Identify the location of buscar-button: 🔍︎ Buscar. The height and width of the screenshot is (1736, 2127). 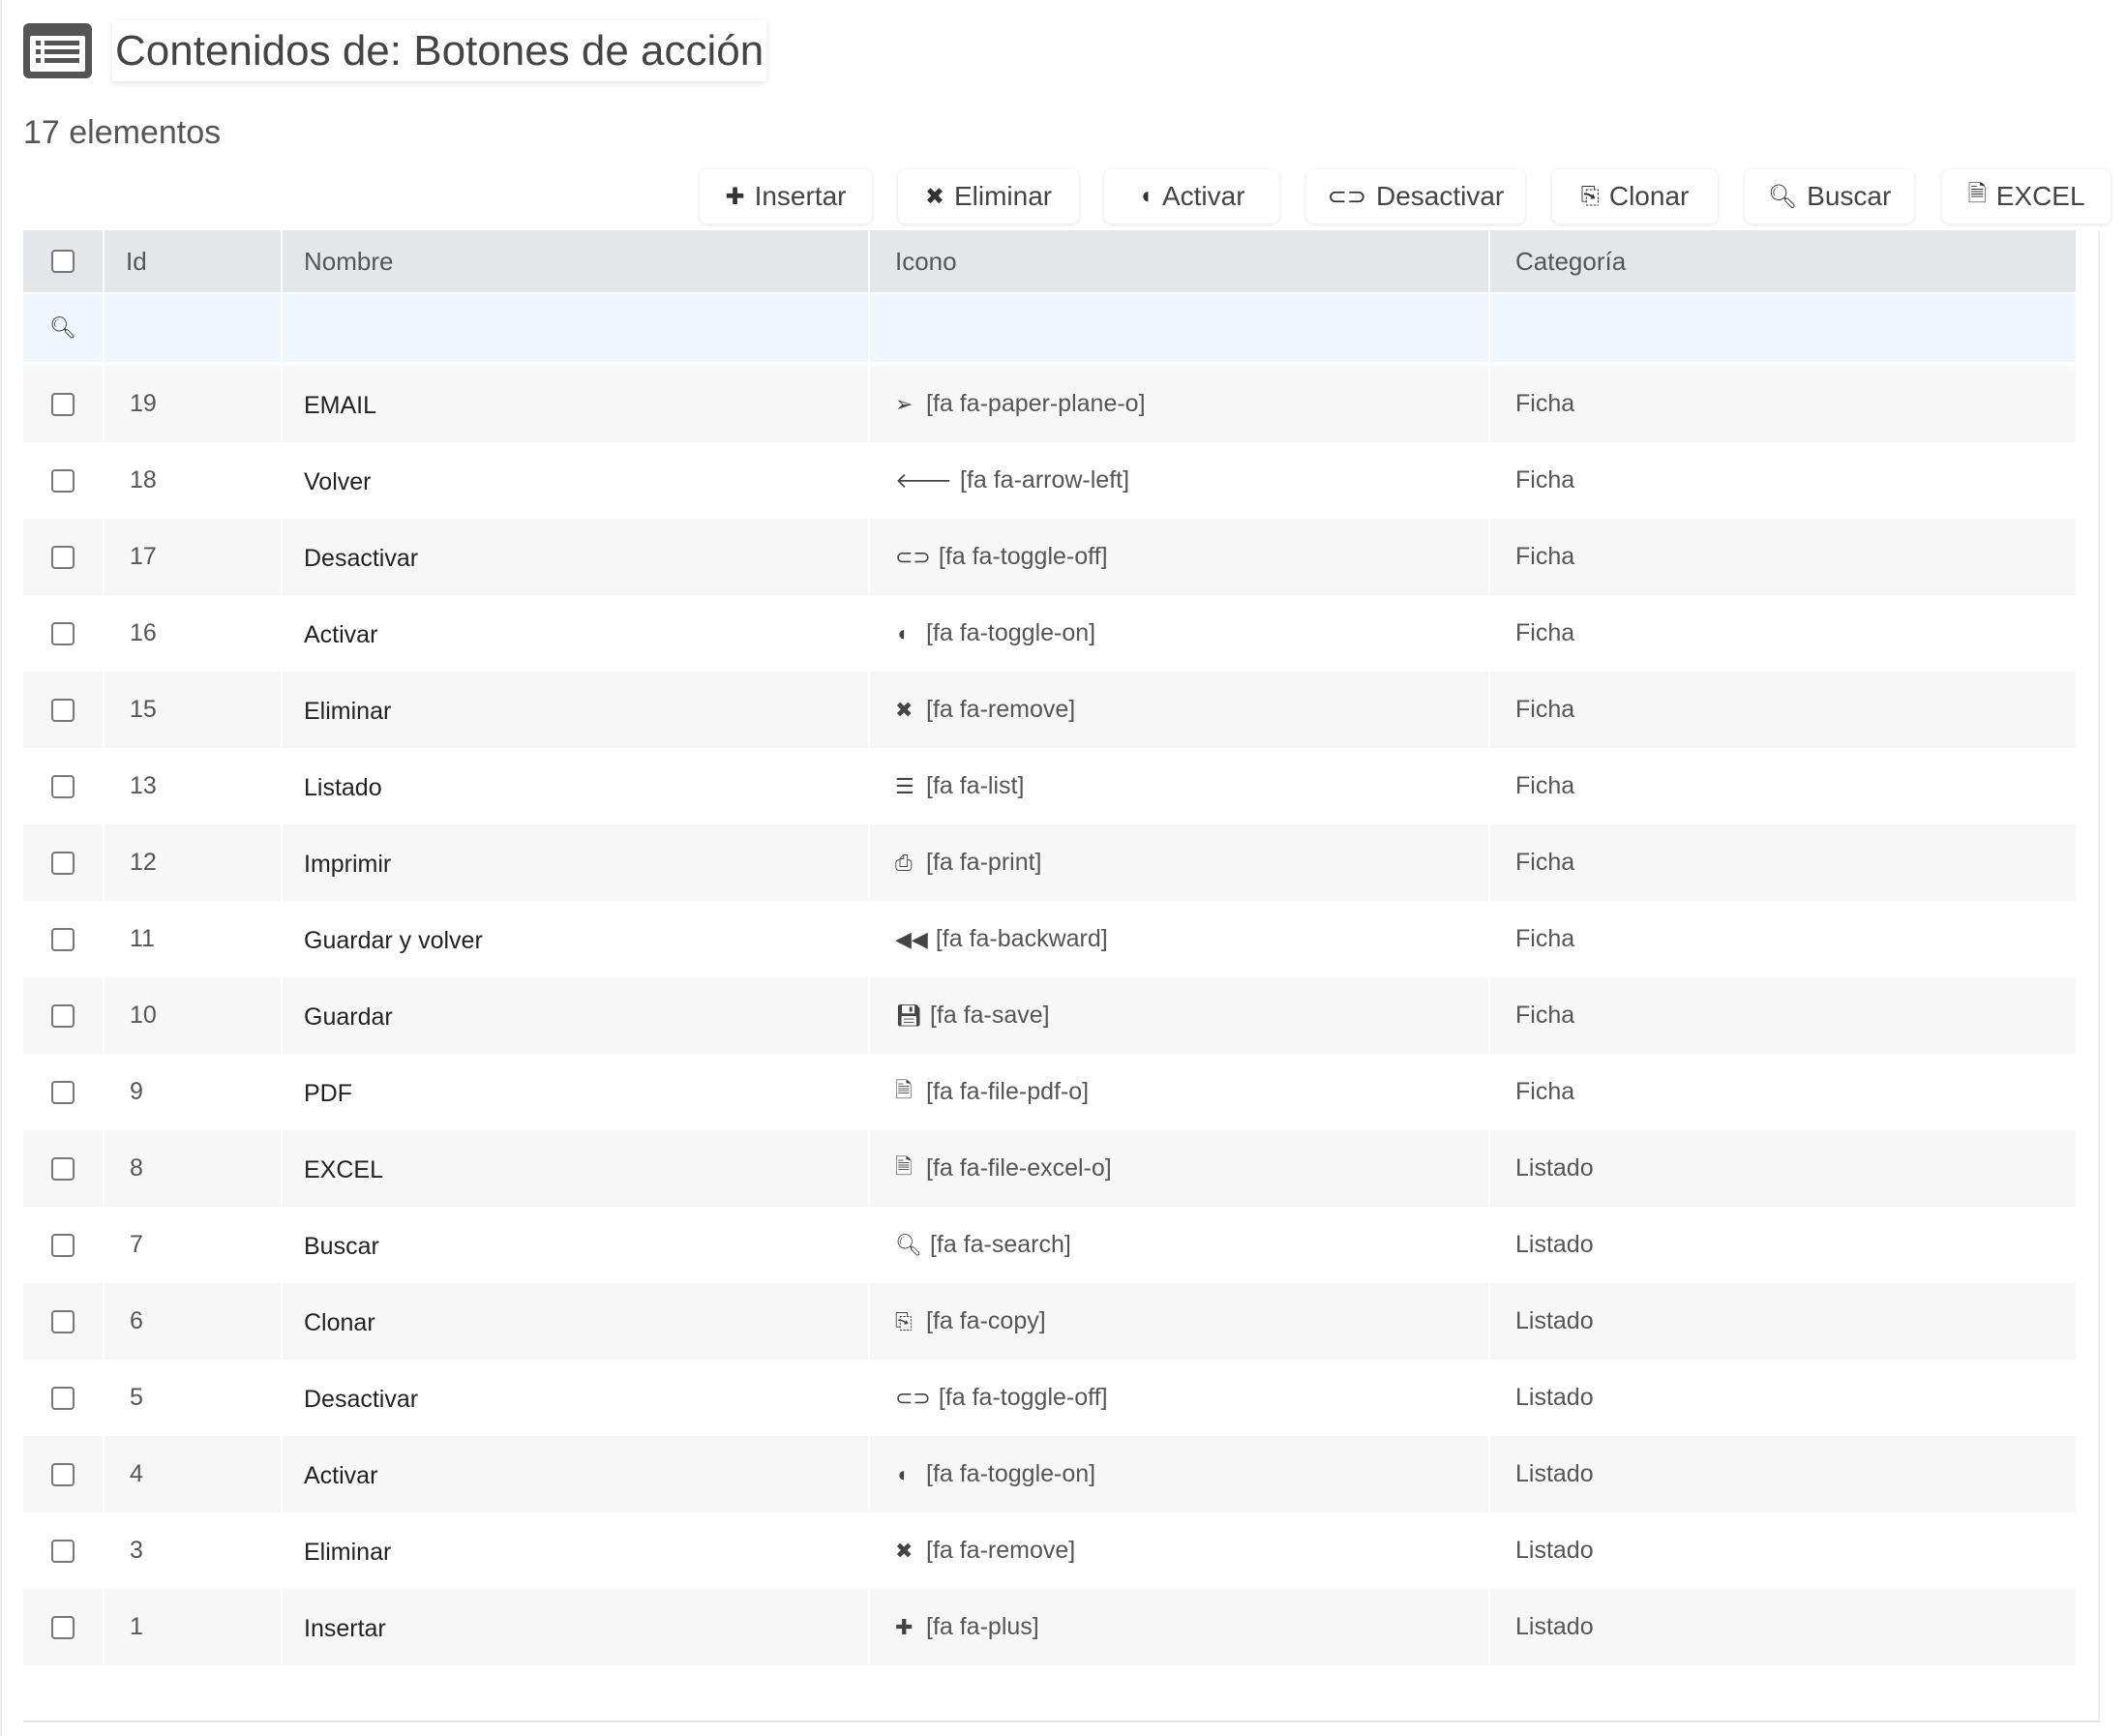
(1829, 196).